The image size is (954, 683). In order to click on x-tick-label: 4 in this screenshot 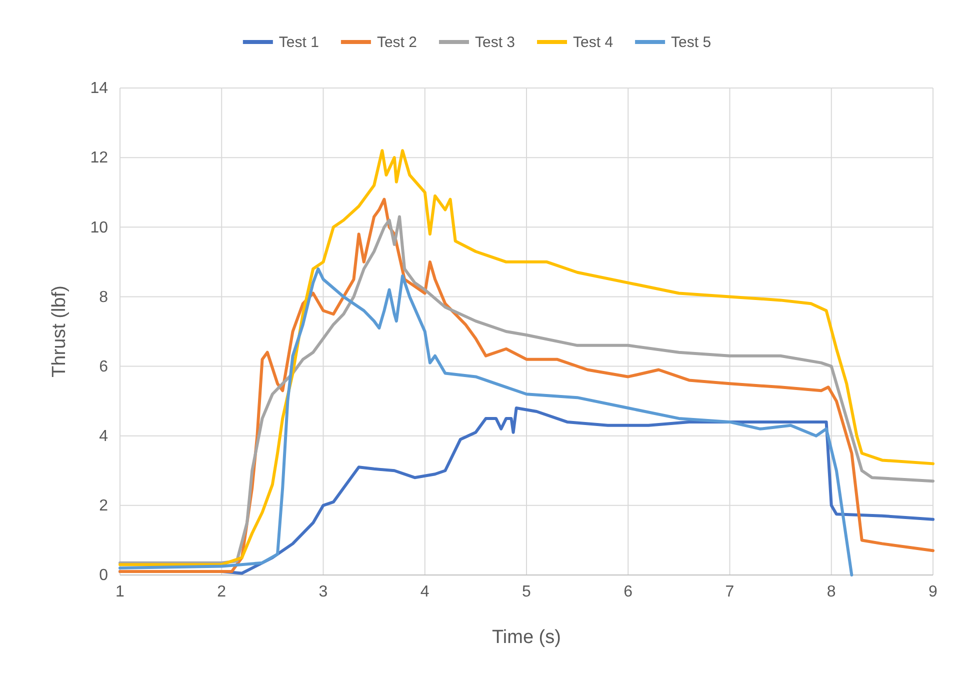, I will do `click(425, 591)`.